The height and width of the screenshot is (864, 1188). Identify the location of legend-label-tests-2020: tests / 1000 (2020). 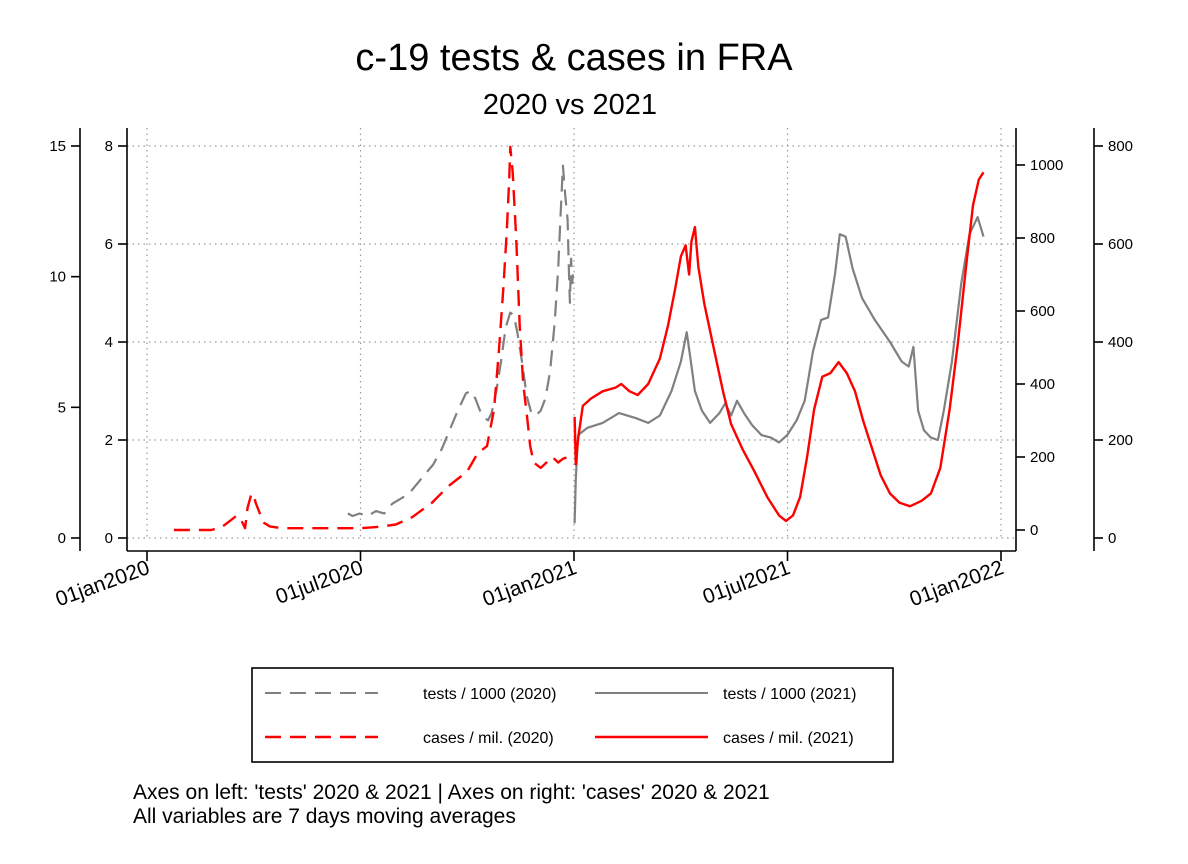
(489, 694).